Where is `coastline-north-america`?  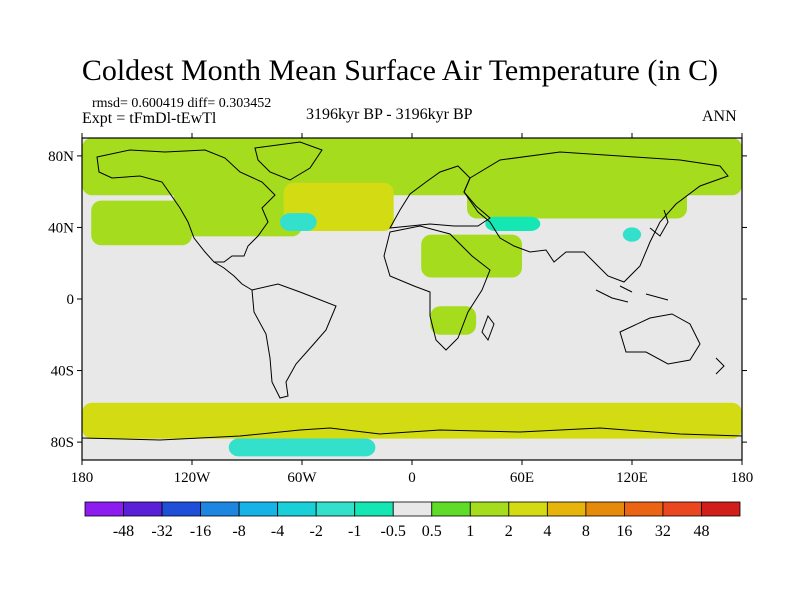 coastline-north-america is located at coordinates (186, 206).